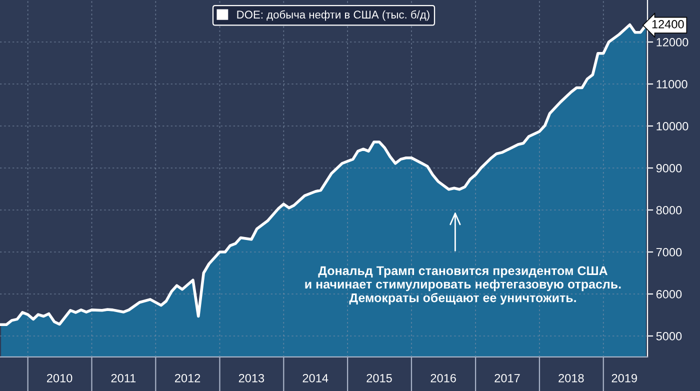 The height and width of the screenshot is (391, 700). I want to click on x-tick-label: 2012, so click(187, 378).